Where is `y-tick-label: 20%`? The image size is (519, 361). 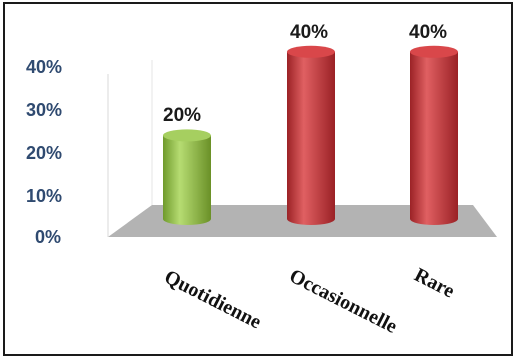 y-tick-label: 20% is located at coordinates (44, 153).